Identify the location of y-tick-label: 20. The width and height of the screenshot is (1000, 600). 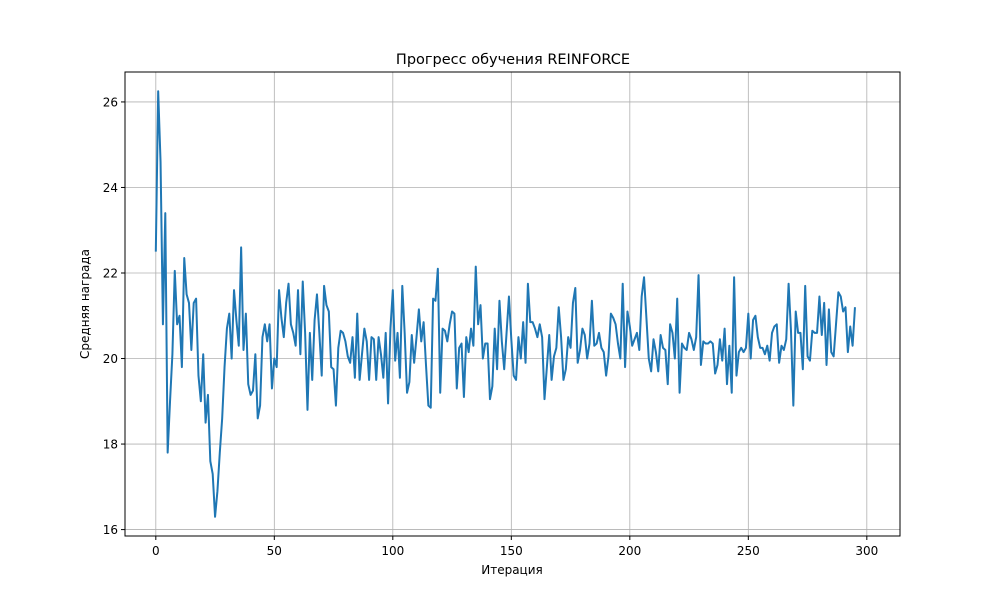
(110, 359).